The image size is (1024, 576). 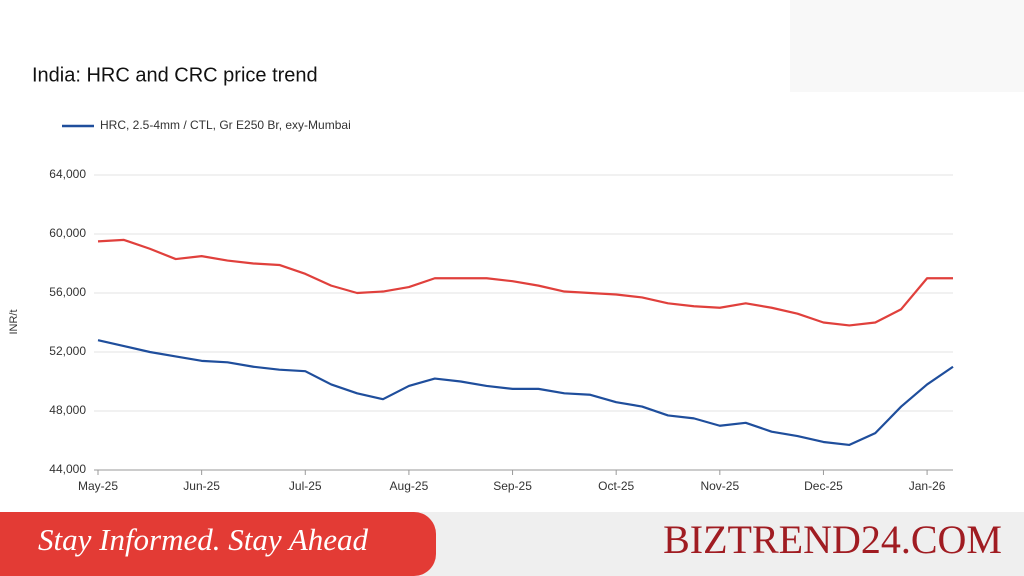 I want to click on x-tick-label: May-25, so click(x=98, y=486).